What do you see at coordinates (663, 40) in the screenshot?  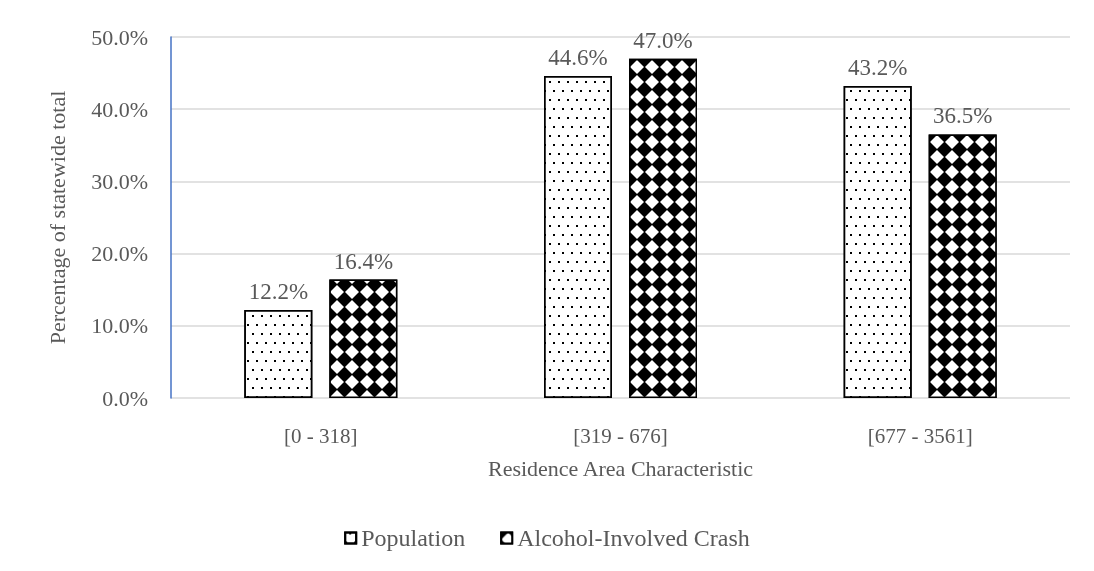 I see `data-label: 47.0%` at bounding box center [663, 40].